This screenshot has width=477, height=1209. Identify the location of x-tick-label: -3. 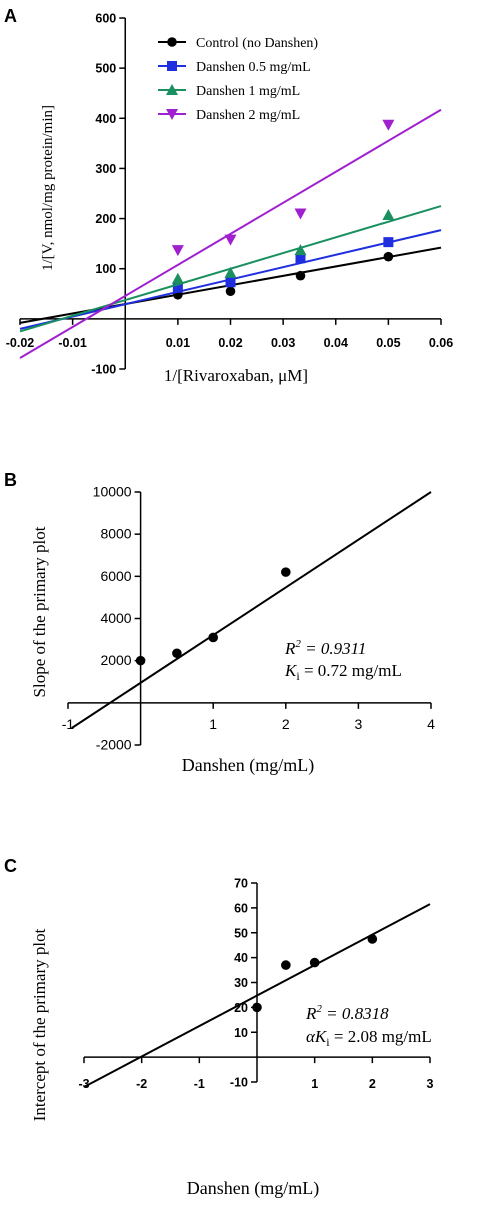
(83, 1084).